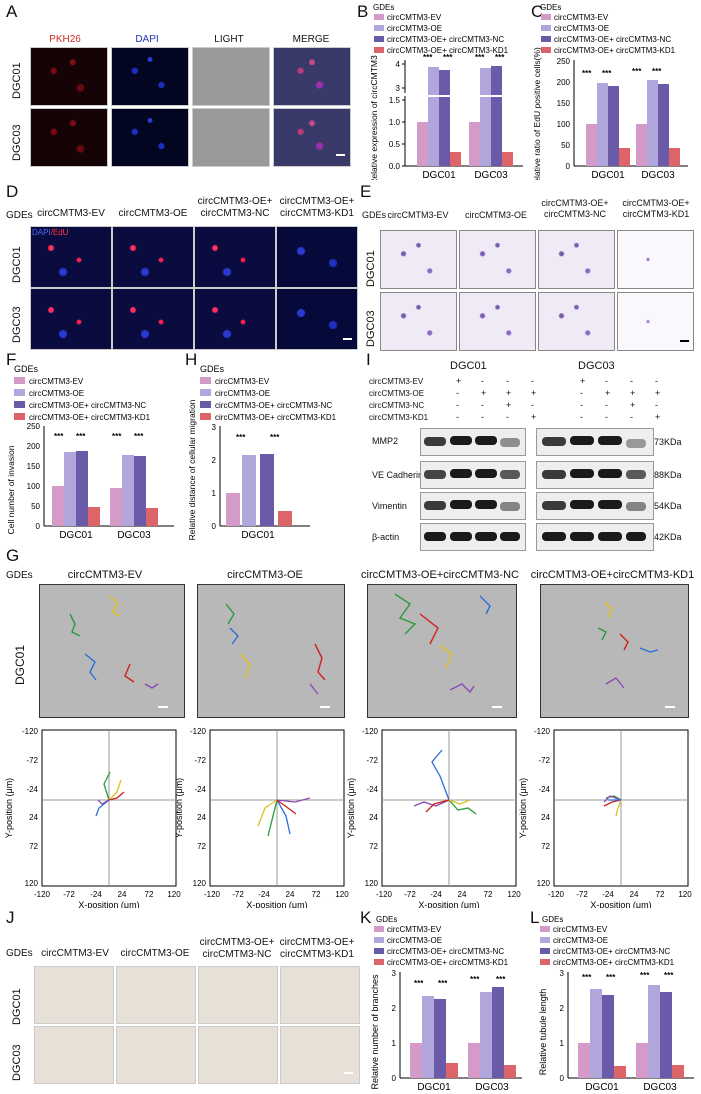  I want to click on group-dgc01: DGC01, so click(468, 366).